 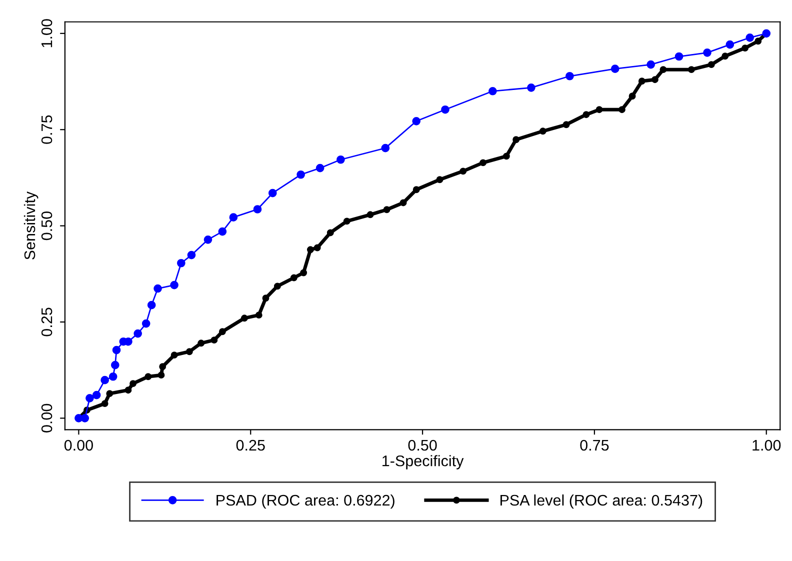 I want to click on legend-label: PSA level (ROC area: 0.5437), so click(x=601, y=501).